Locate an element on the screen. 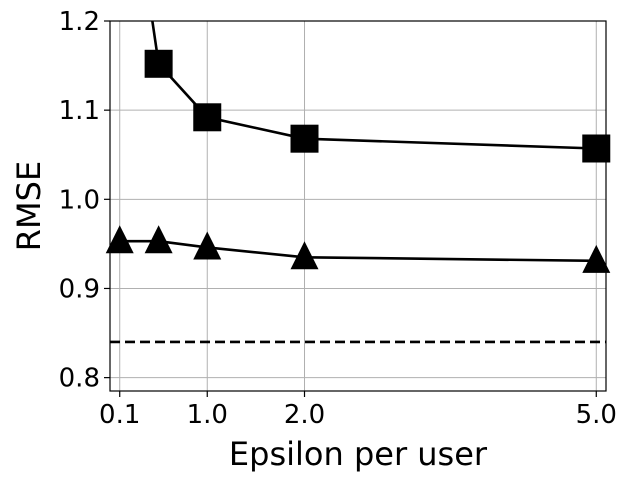 The image size is (619, 481). y-tick-label: 0.8 is located at coordinates (79, 379).